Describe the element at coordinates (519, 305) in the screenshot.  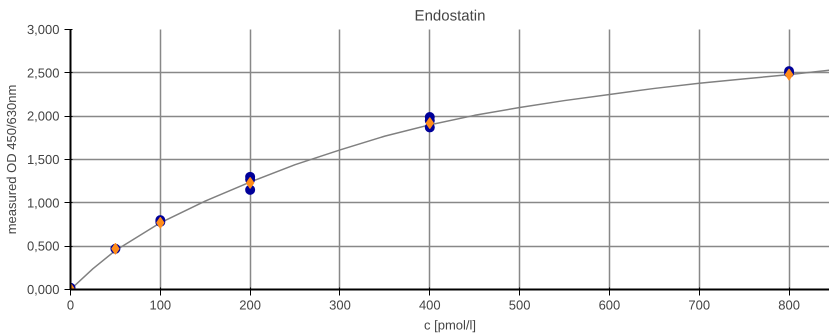
I see `x-tick-label: 500` at that location.